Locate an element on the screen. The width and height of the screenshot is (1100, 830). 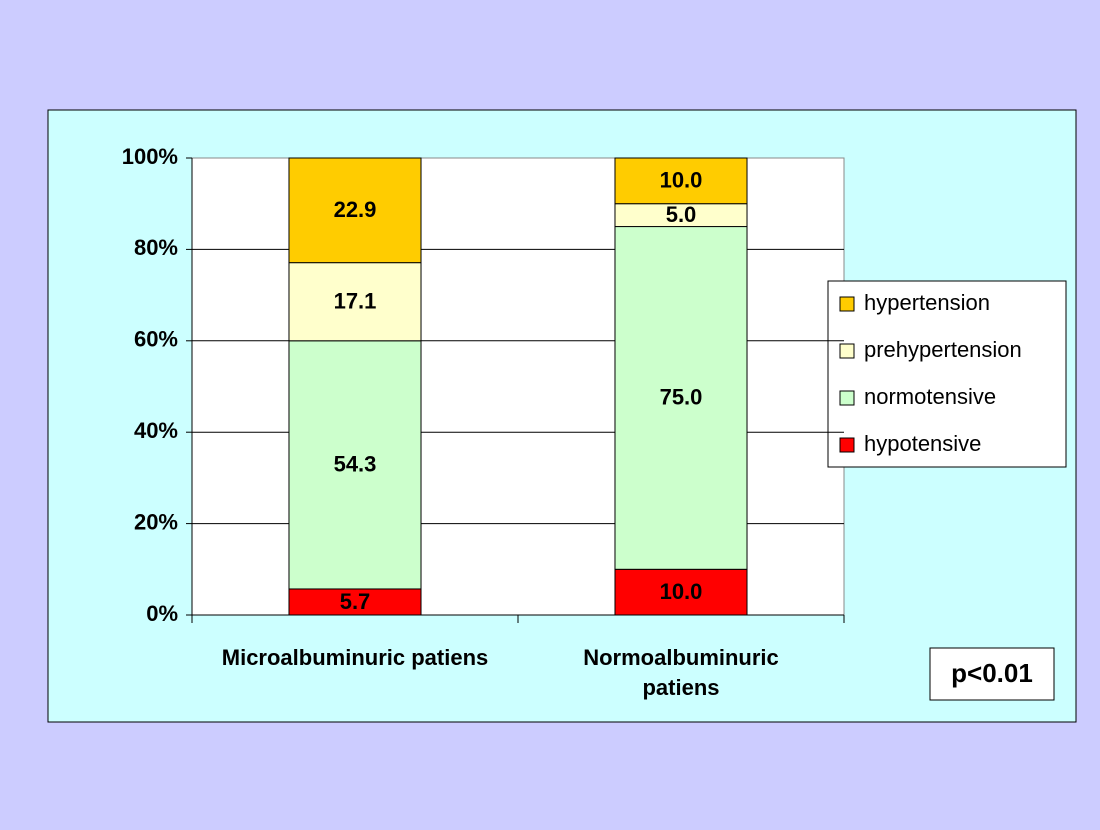
value-label: 5.7 is located at coordinates (355, 601).